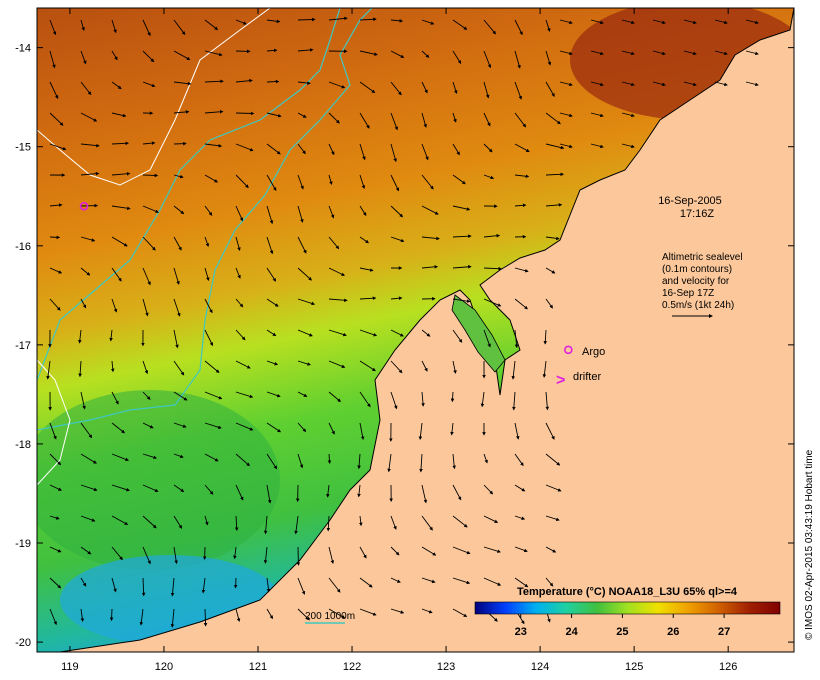  I want to click on lon-tick-label: 122, so click(352, 667).